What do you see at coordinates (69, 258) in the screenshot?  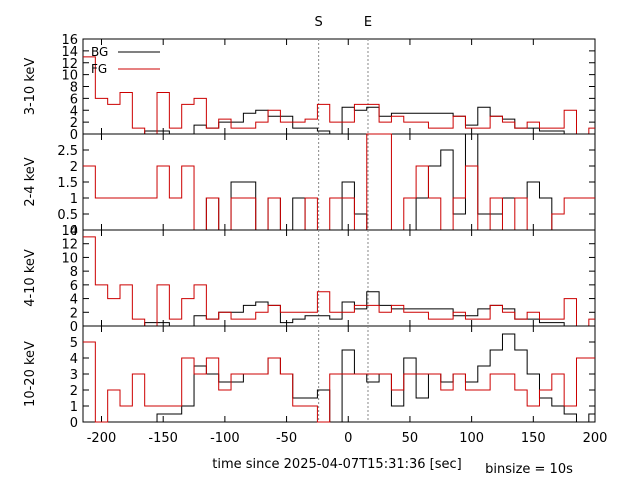 I see `ytick-label-2: 10` at bounding box center [69, 258].